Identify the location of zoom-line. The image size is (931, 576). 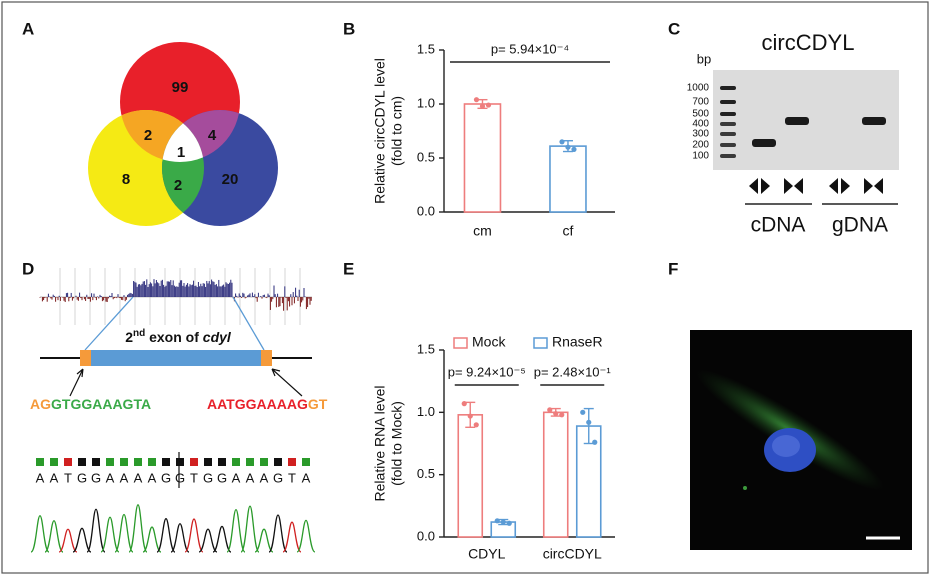
(248, 323).